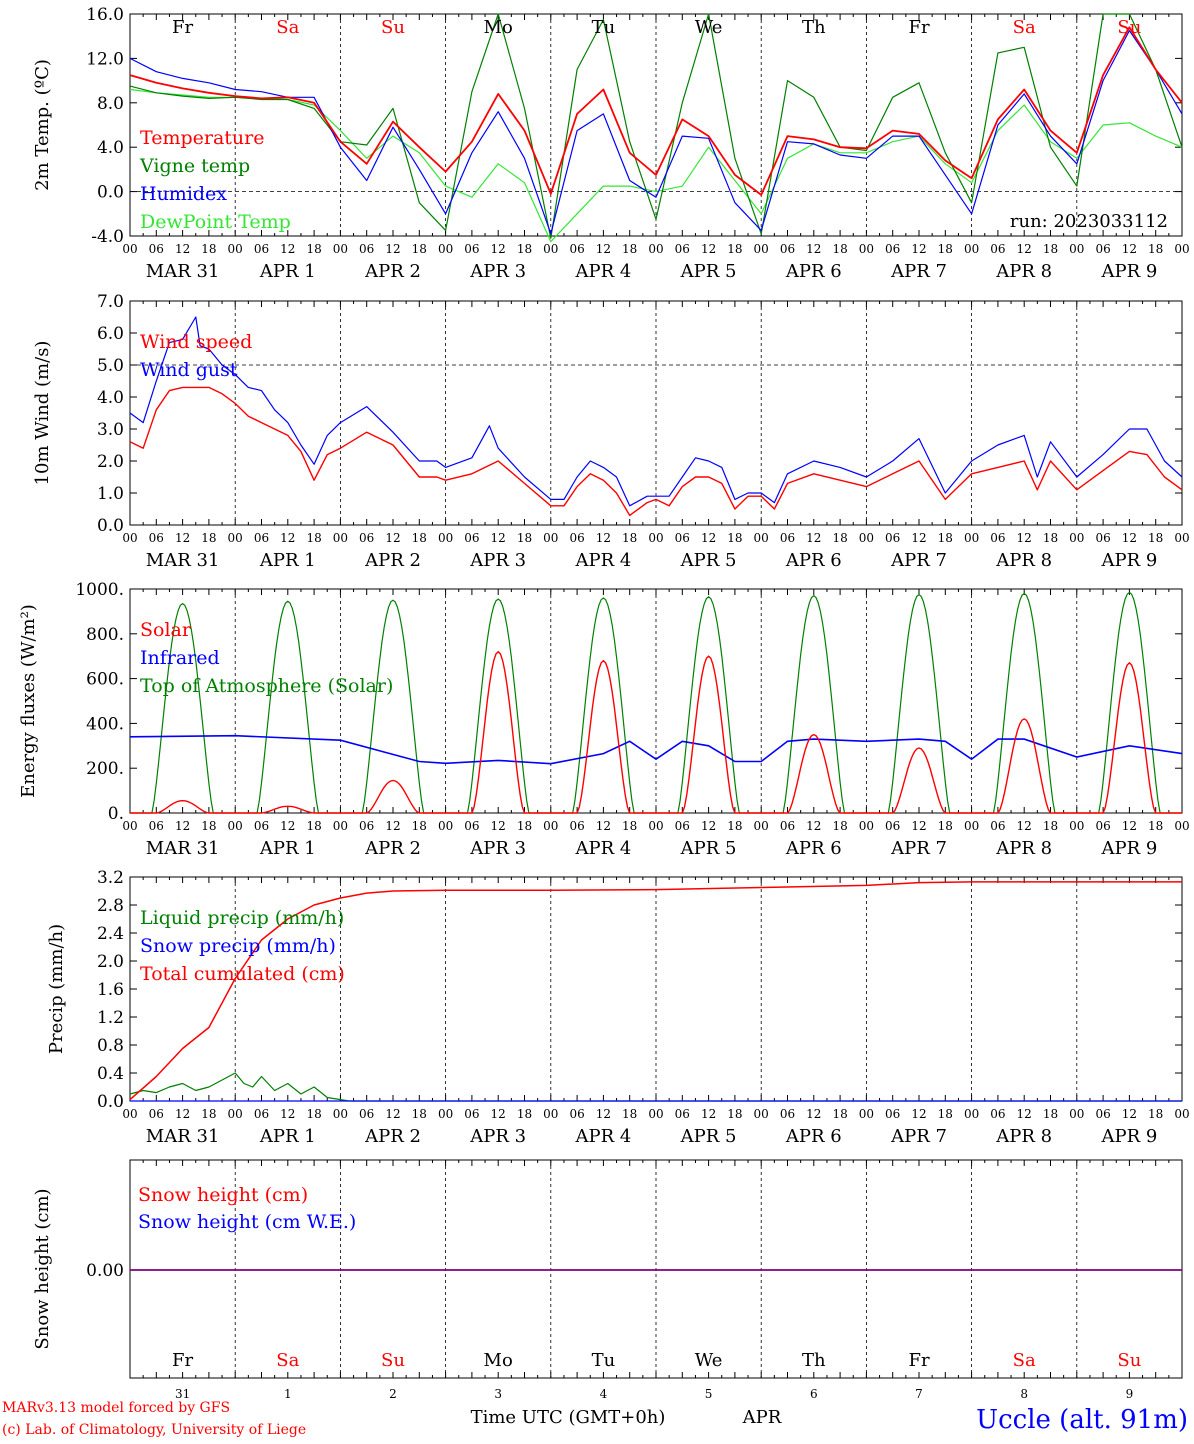  What do you see at coordinates (287, 1136) in the screenshot?
I see `date-label: APR 1` at bounding box center [287, 1136].